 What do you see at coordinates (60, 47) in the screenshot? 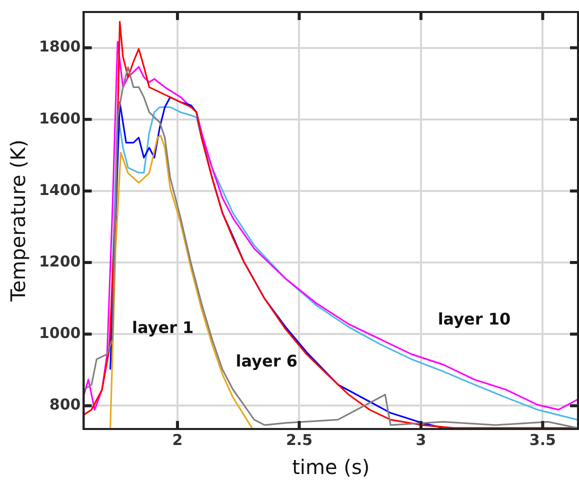
I see `y-tick-label: 1800` at bounding box center [60, 47].